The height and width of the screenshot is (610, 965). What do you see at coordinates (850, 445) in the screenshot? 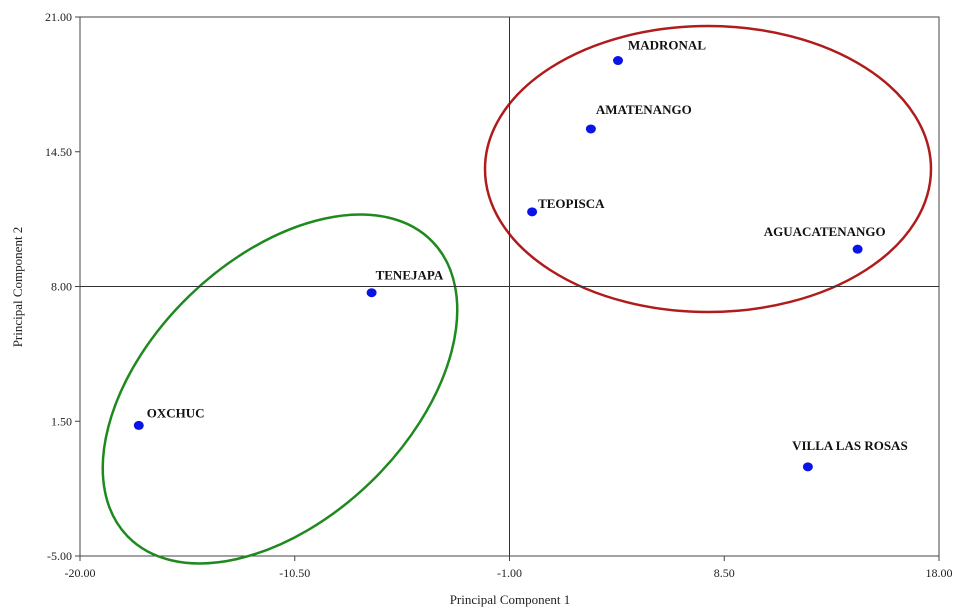
I see `point-label: VILLA LAS ROSAS` at bounding box center [850, 445].